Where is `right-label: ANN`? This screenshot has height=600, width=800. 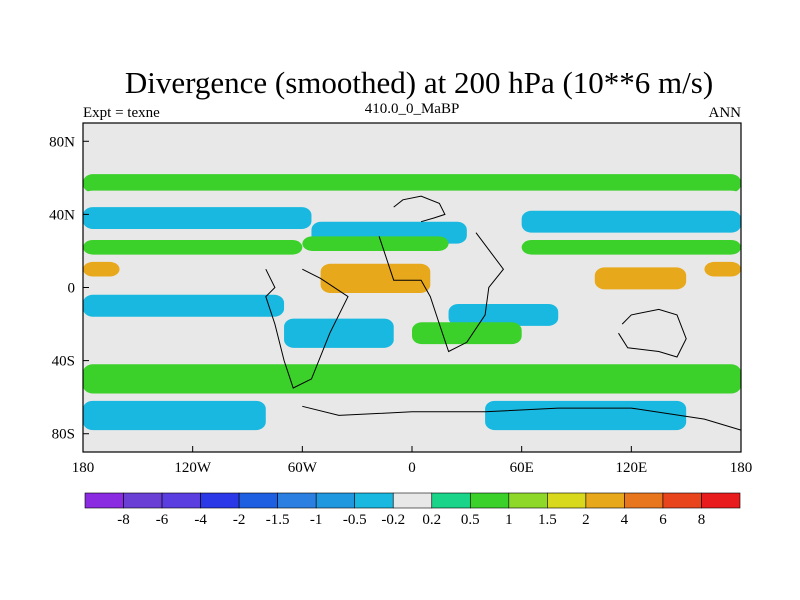
right-label: ANN is located at coordinates (725, 113).